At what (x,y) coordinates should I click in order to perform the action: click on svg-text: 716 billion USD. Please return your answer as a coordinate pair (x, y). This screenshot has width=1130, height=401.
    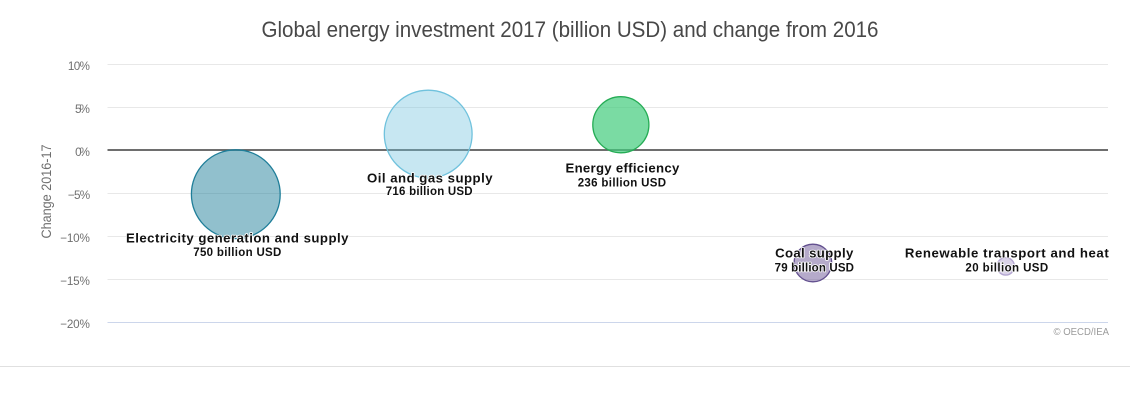
    Looking at the image, I should click on (429, 192).